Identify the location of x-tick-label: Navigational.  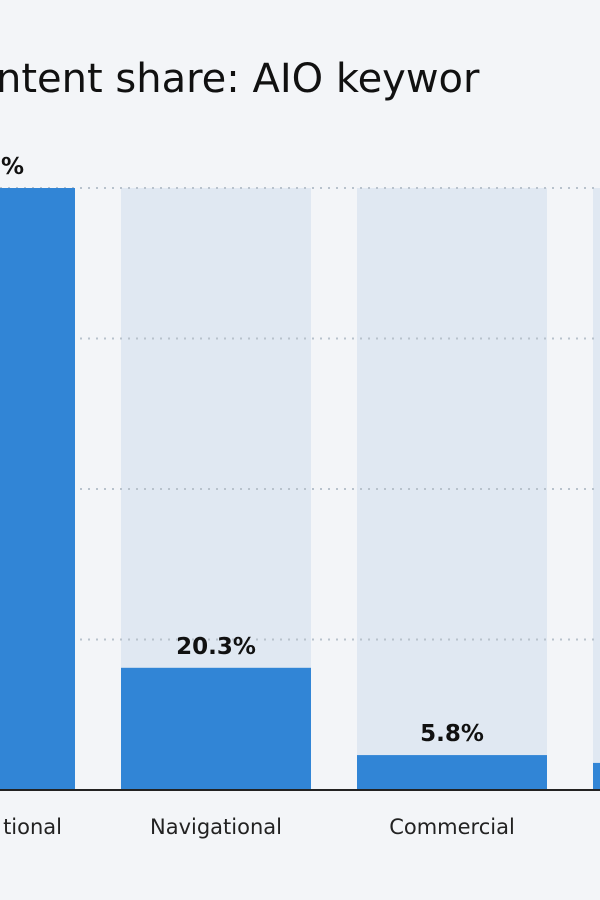
(216, 827).